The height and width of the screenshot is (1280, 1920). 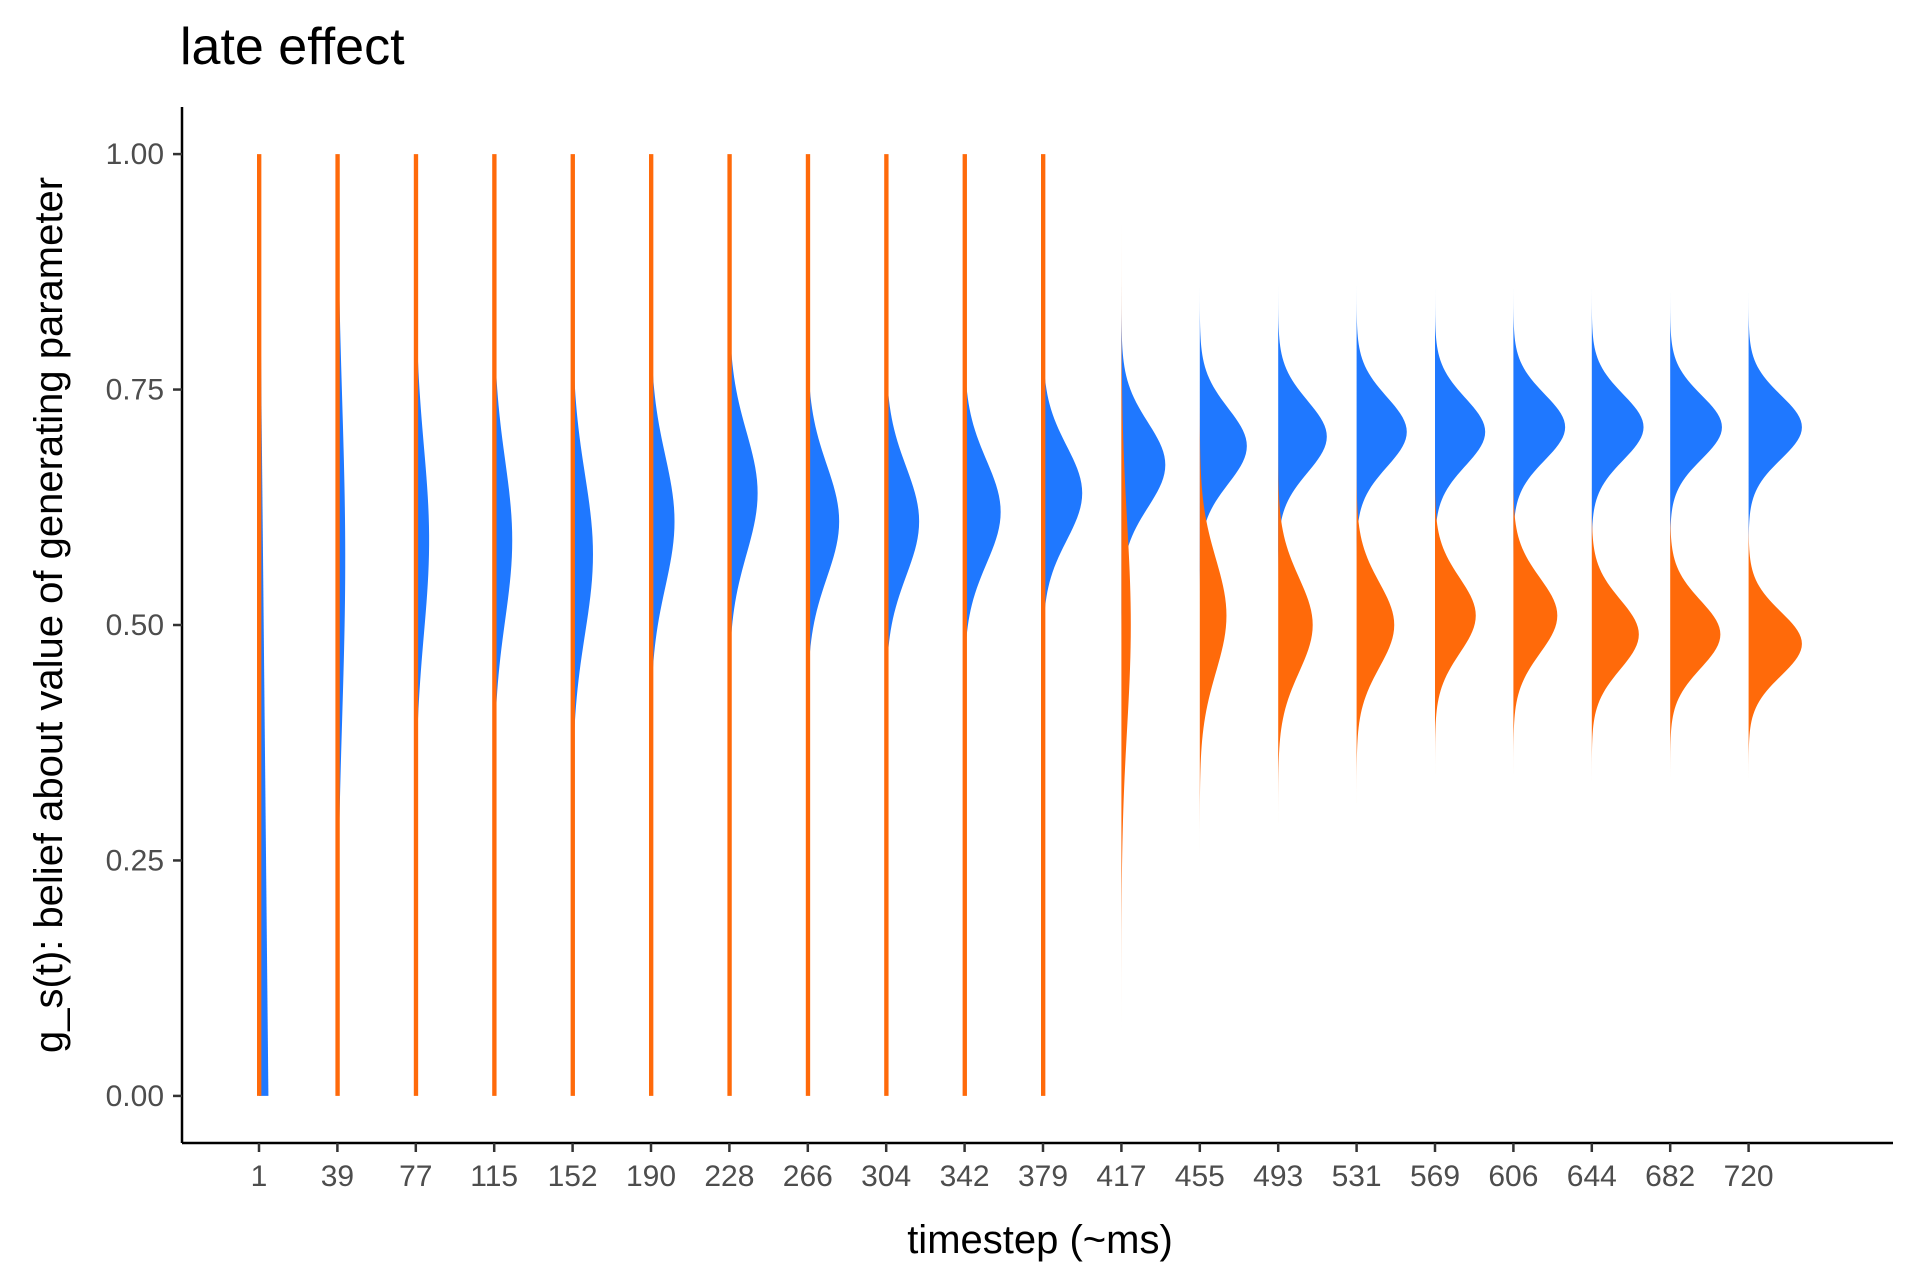 What do you see at coordinates (494, 1176) in the screenshot?
I see `x-tick-label: 115` at bounding box center [494, 1176].